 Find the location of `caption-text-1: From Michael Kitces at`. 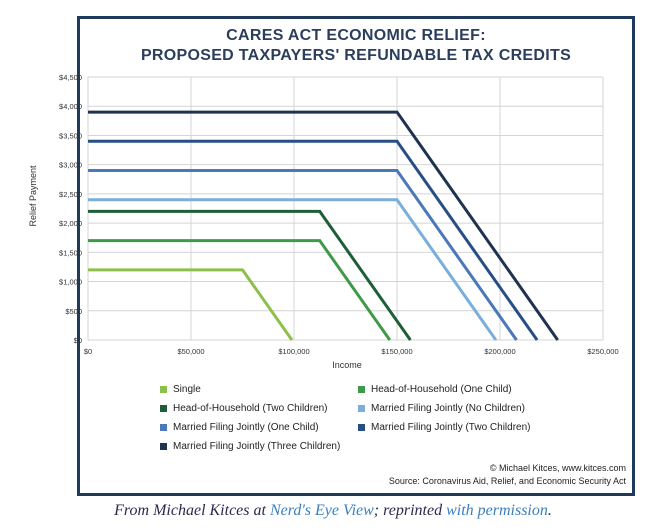

caption-text-1: From Michael Kitces at is located at coordinates (192, 510).